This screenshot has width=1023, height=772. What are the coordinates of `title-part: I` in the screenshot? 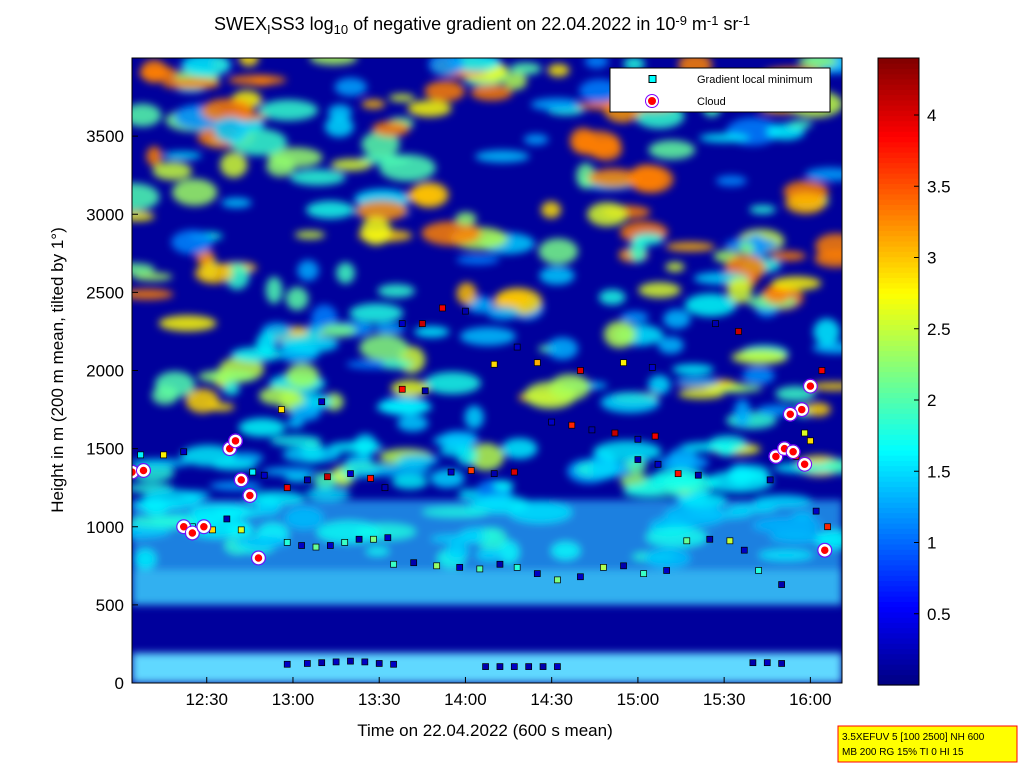 It's located at (269, 29).